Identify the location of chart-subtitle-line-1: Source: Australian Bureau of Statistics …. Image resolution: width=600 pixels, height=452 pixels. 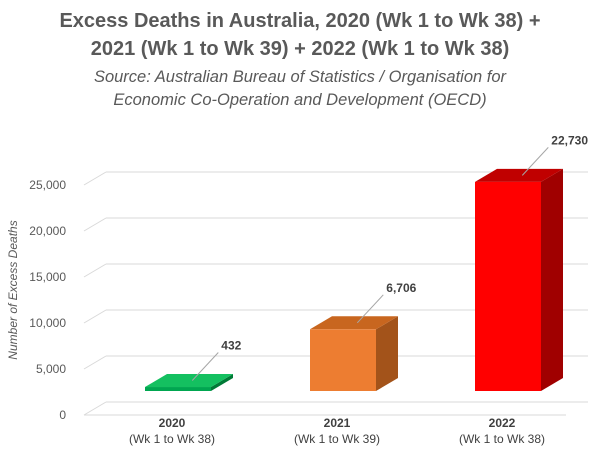
(300, 77).